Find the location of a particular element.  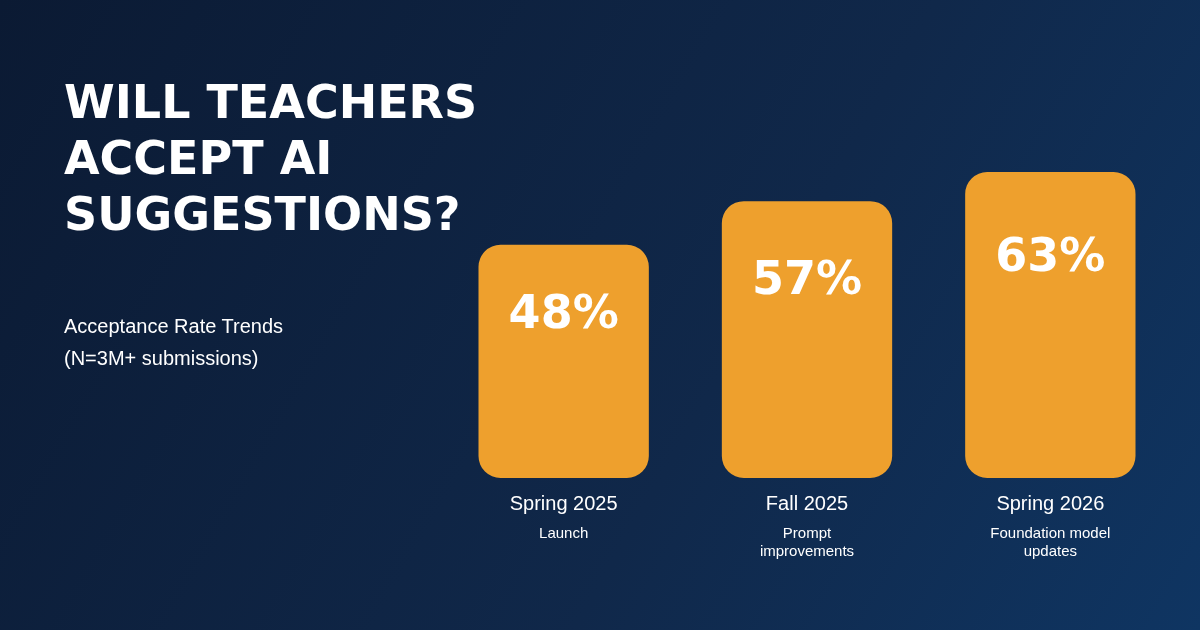

x-tick-label: Fall 2025 is located at coordinates (807, 502).